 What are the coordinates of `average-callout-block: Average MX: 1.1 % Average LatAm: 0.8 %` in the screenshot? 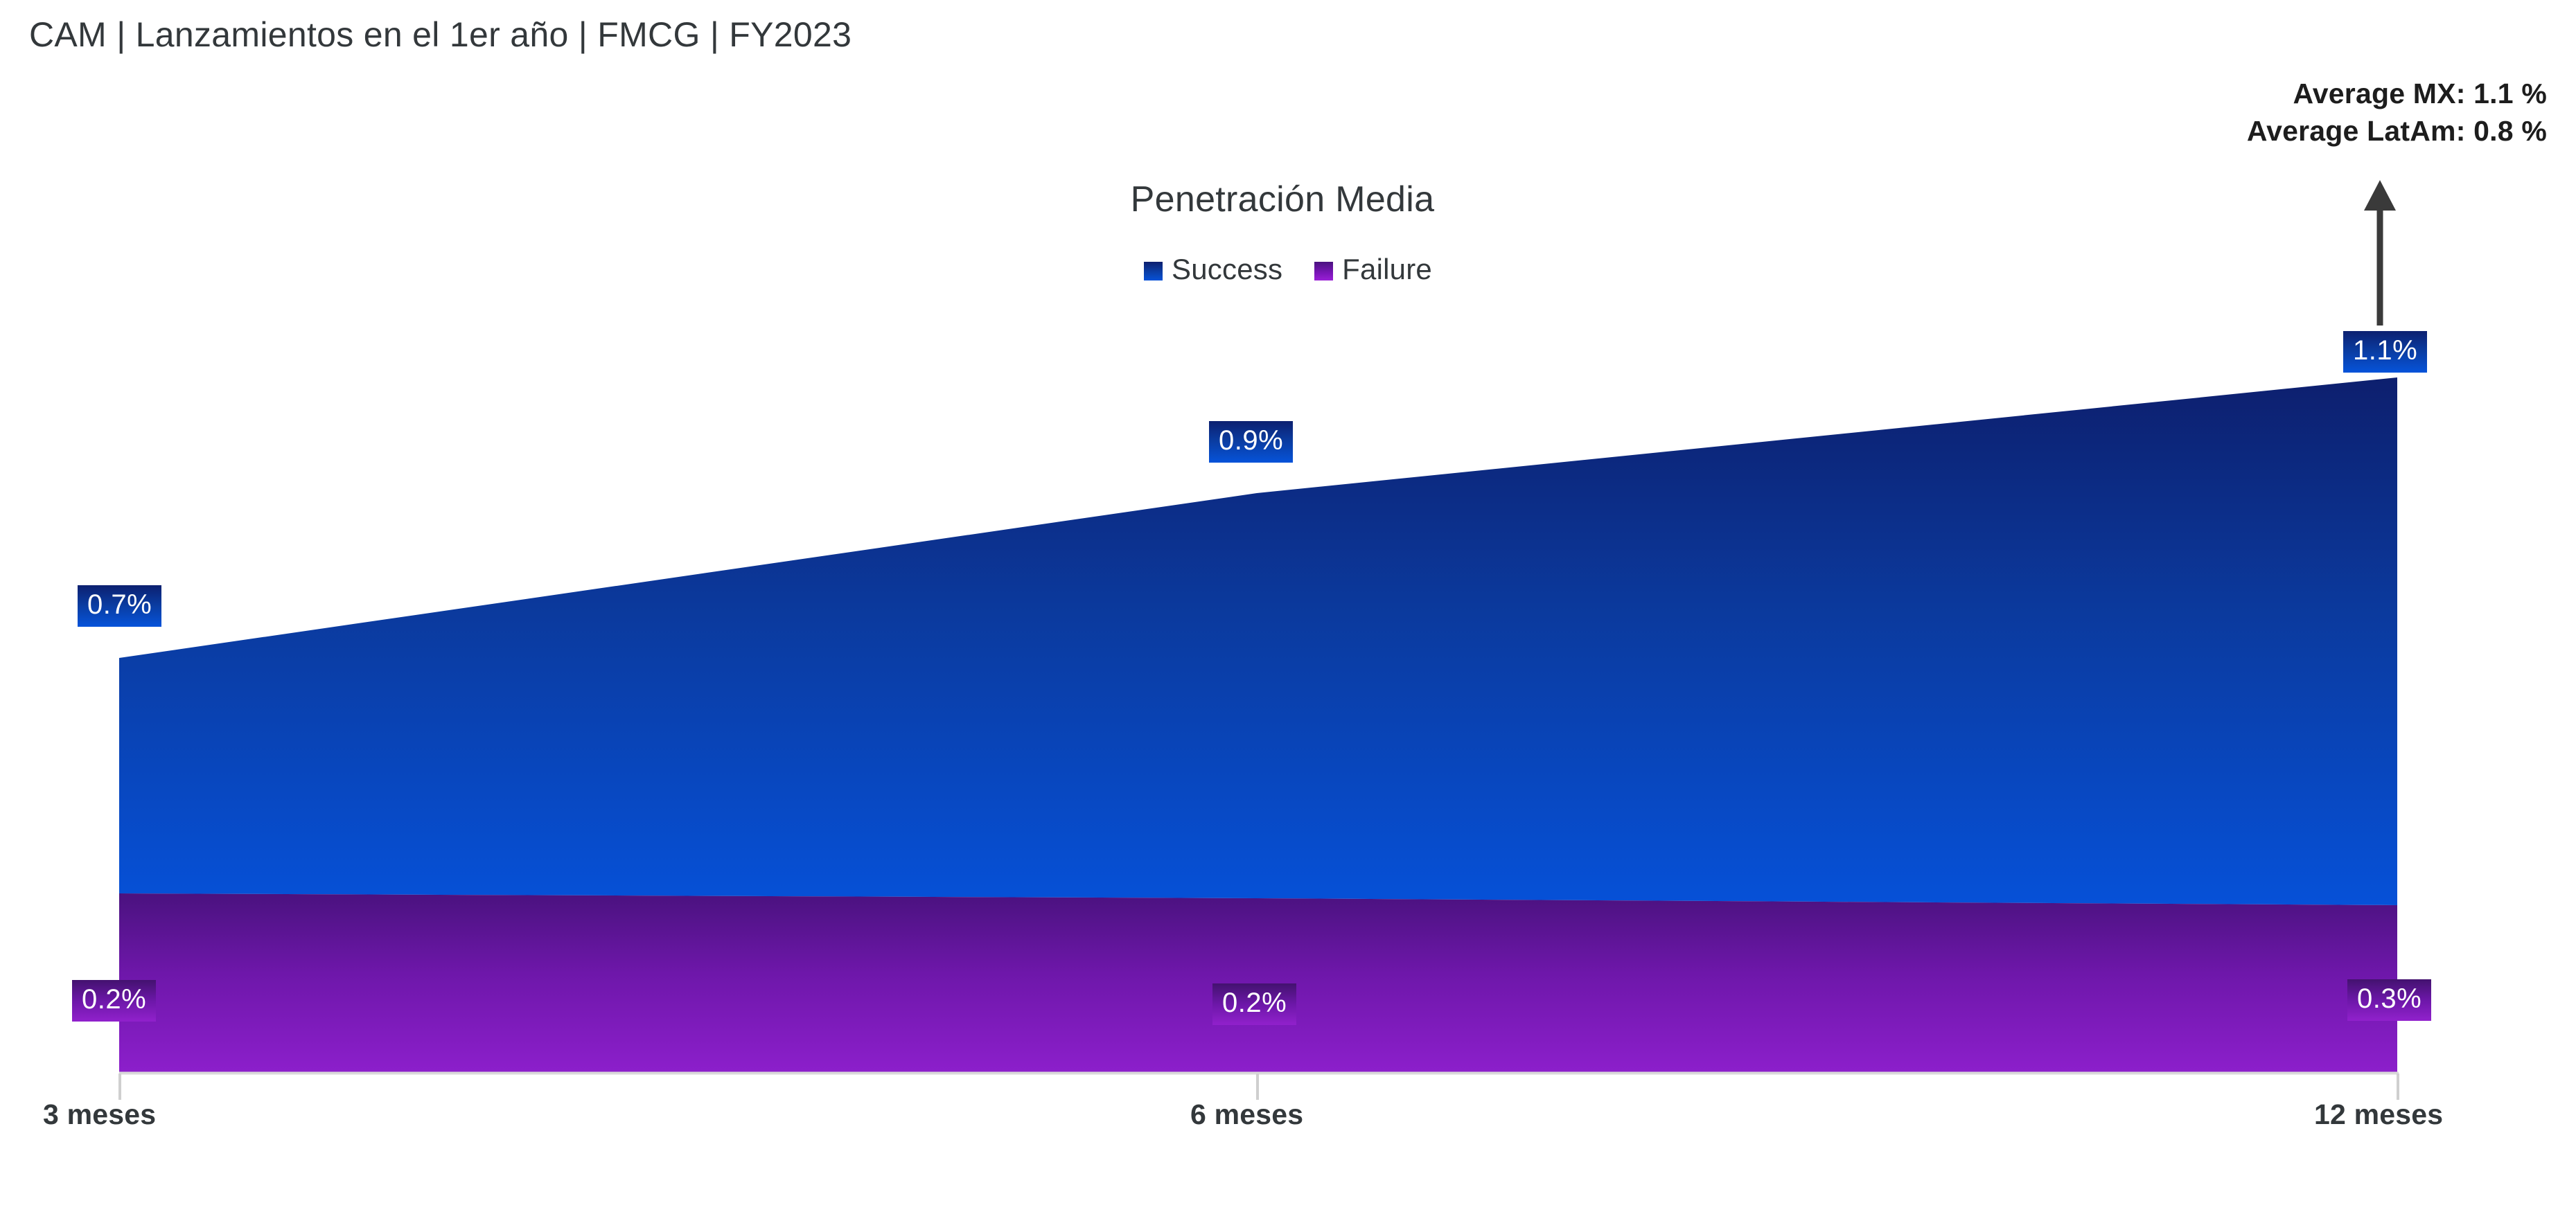 It's located at (2397, 112).